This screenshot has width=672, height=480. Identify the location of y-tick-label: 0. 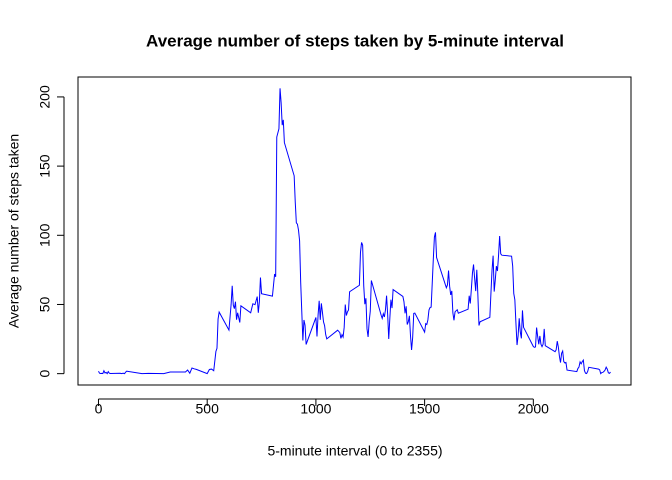
(45, 374).